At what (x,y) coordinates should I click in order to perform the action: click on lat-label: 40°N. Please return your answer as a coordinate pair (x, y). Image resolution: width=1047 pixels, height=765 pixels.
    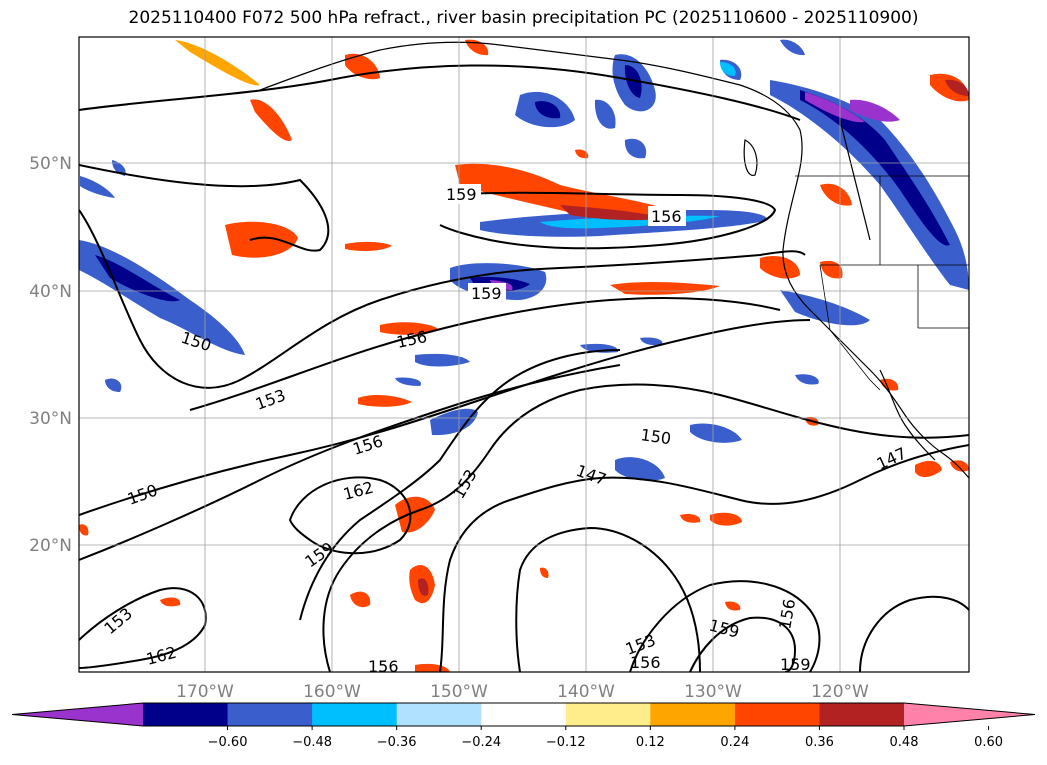
    Looking at the image, I should click on (50, 292).